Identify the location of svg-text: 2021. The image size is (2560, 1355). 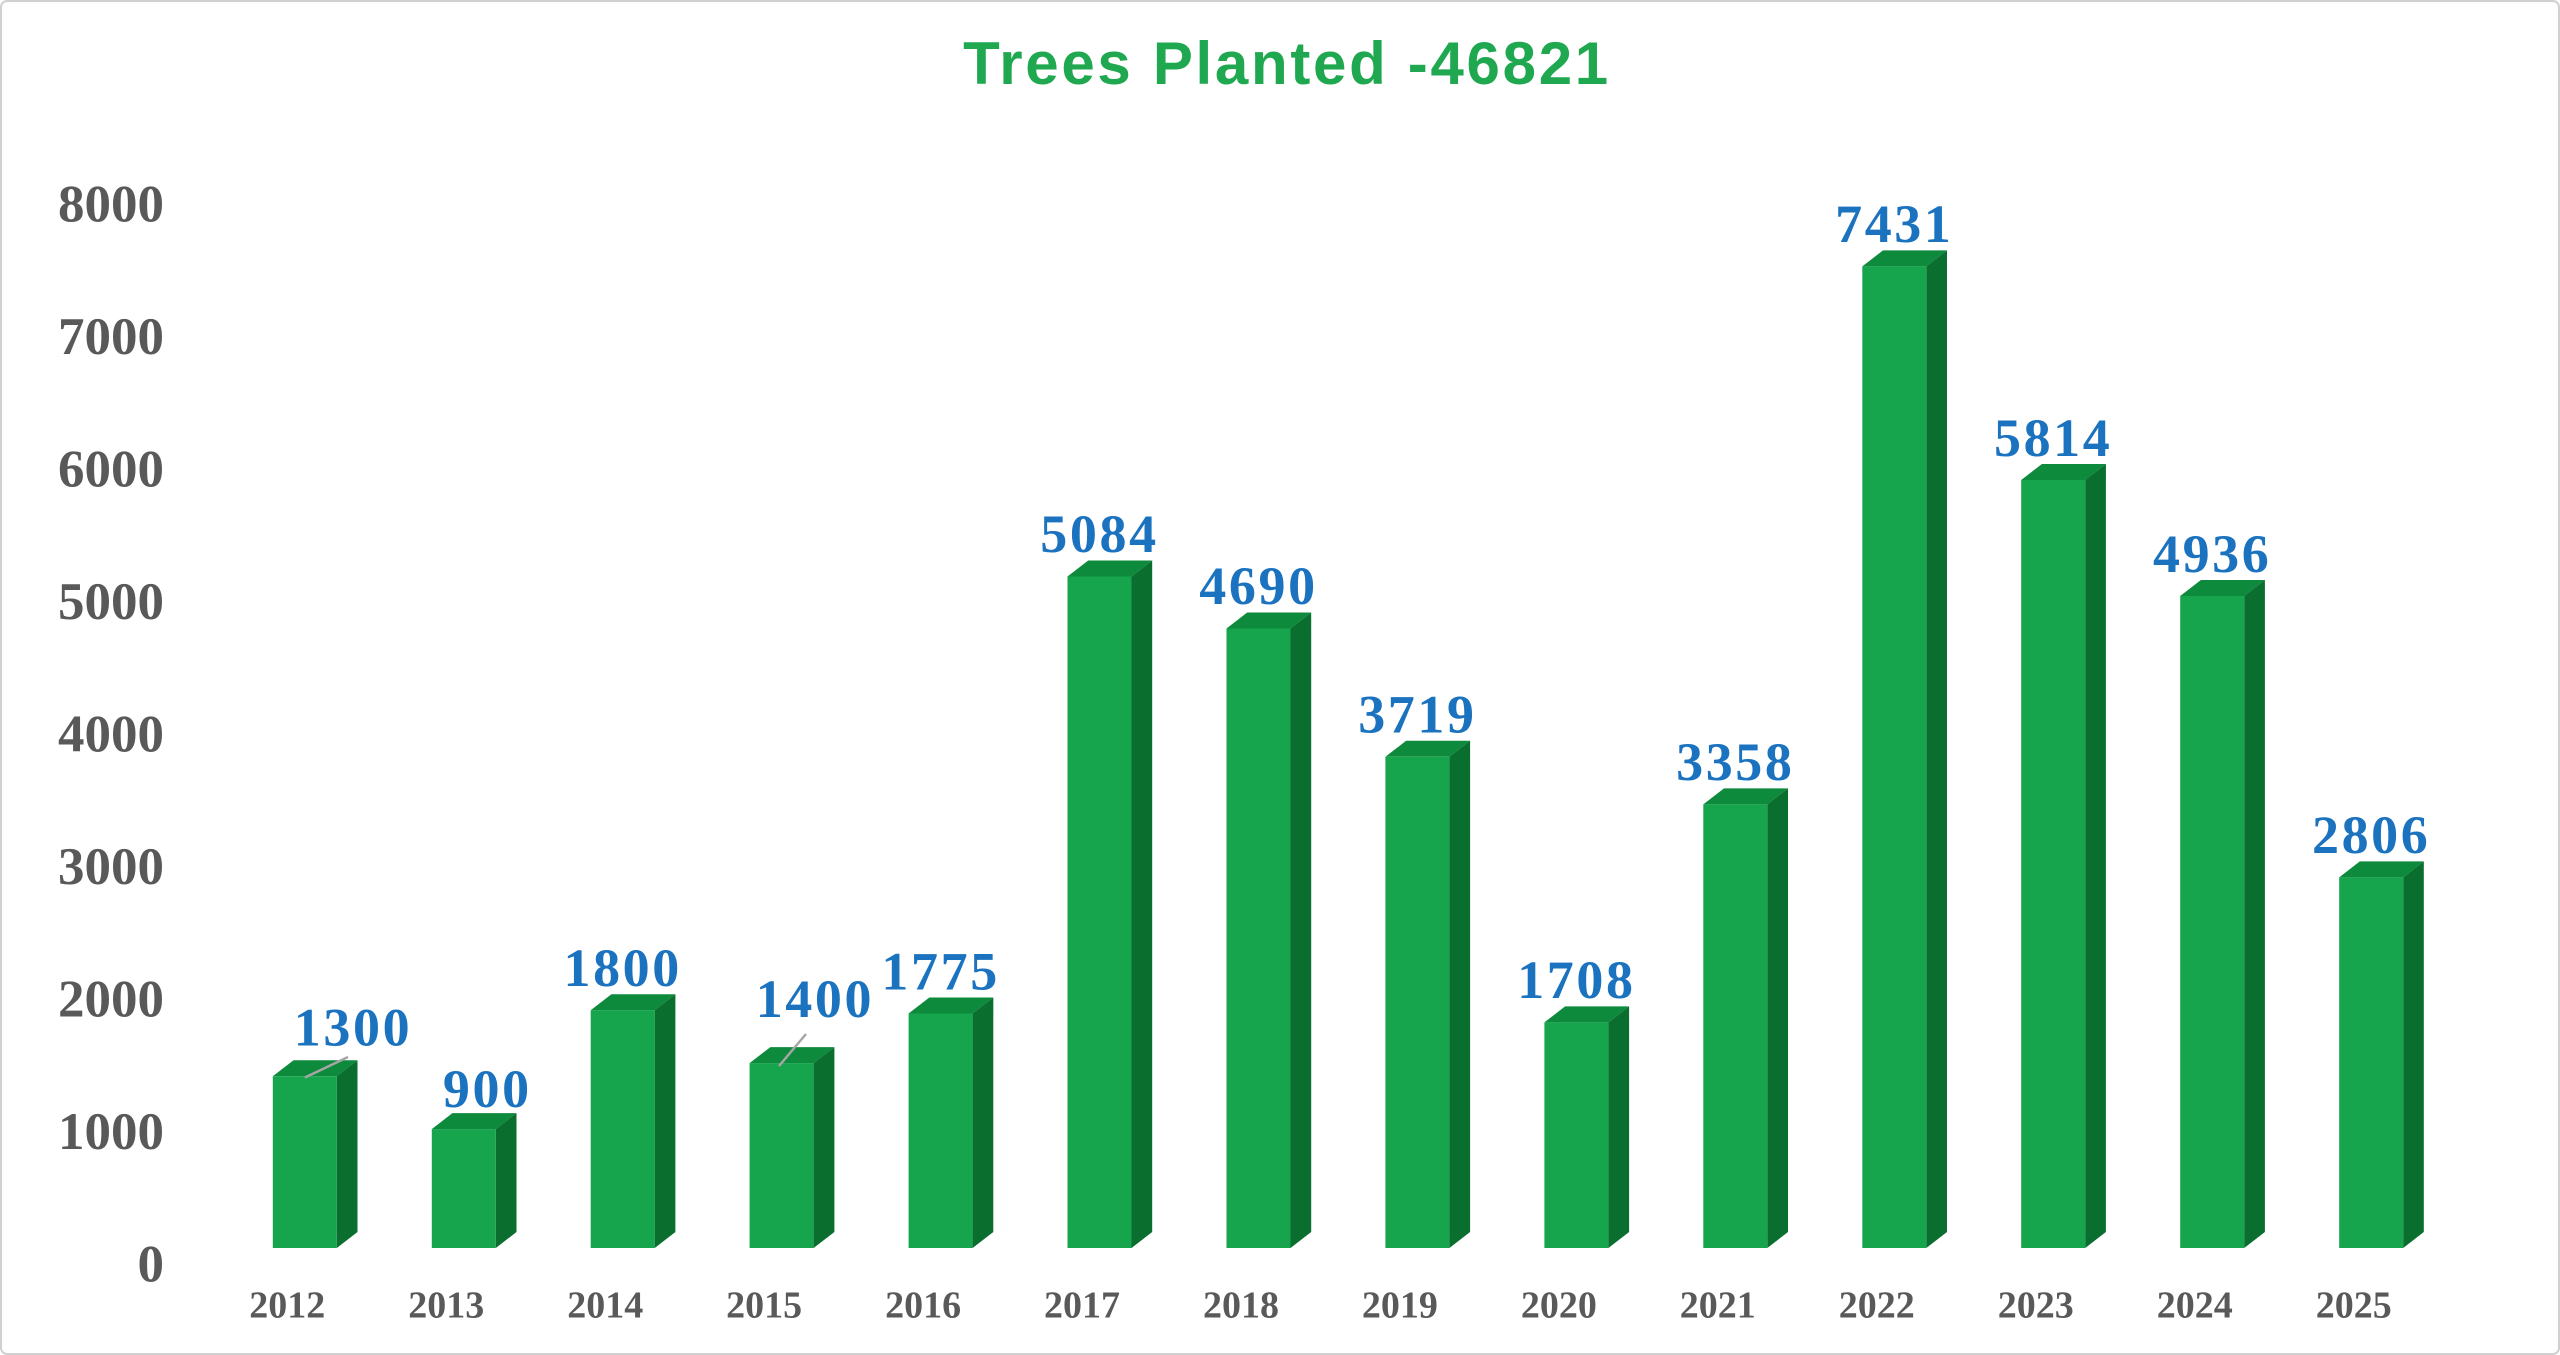
(1718, 1306).